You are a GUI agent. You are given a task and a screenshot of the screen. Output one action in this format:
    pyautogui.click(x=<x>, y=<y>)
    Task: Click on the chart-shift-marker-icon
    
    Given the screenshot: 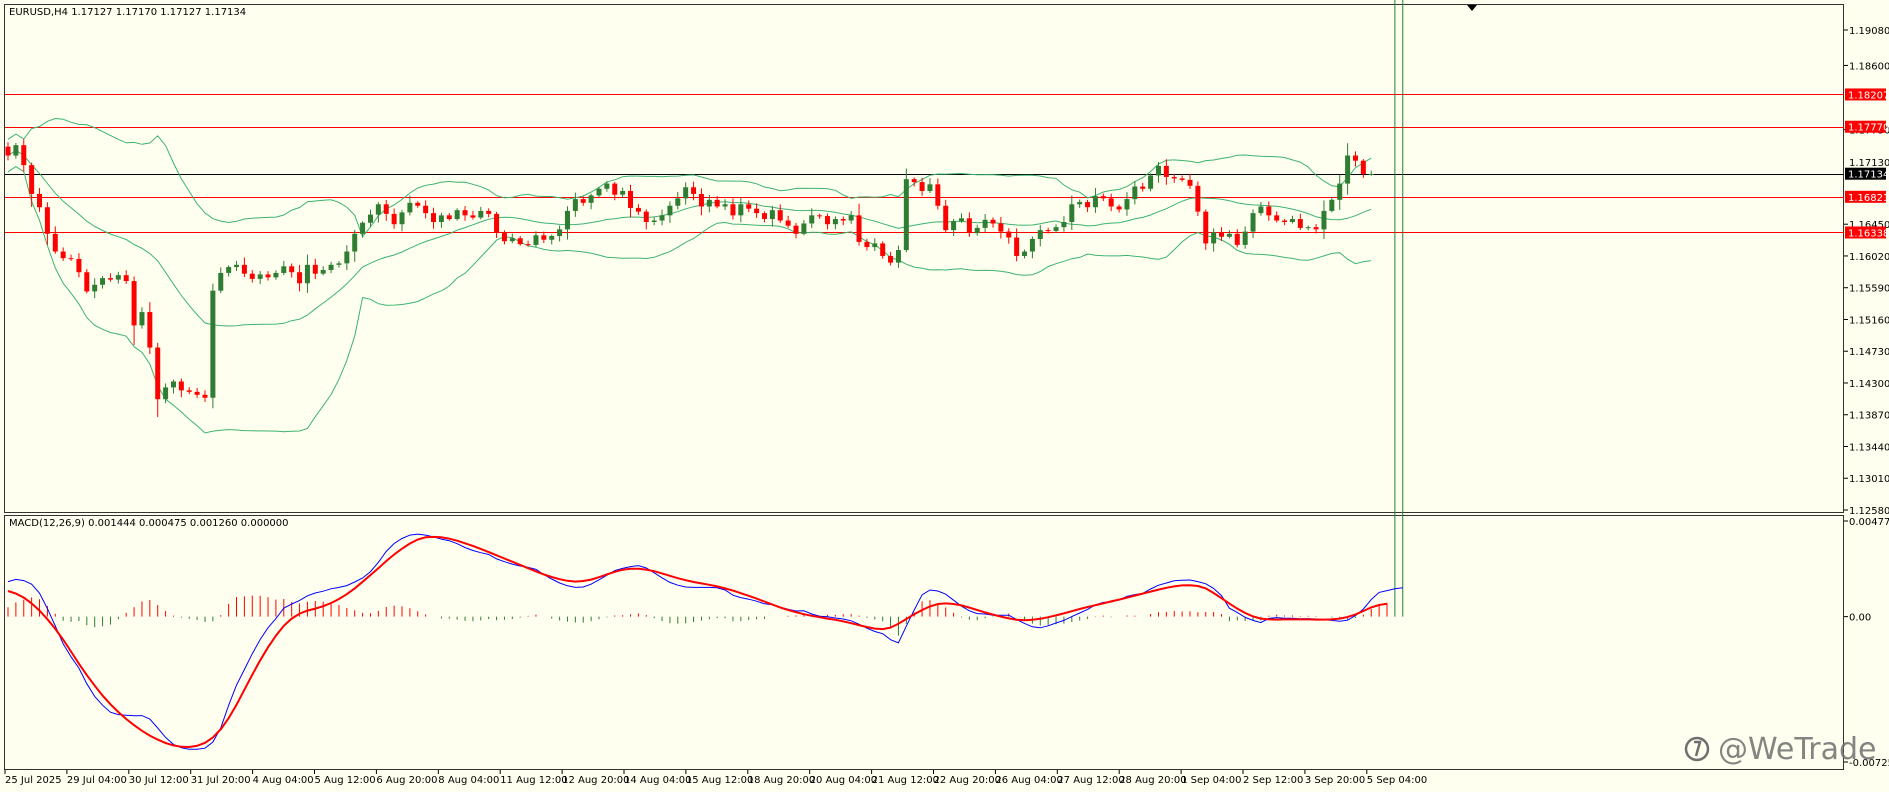 What is the action you would take?
    pyautogui.click(x=1472, y=8)
    